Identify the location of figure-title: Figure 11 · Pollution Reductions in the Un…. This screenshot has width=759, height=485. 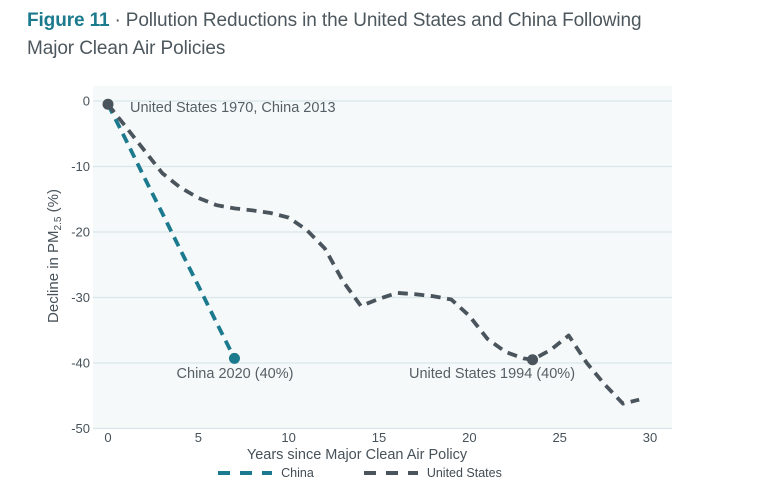
(354, 35).